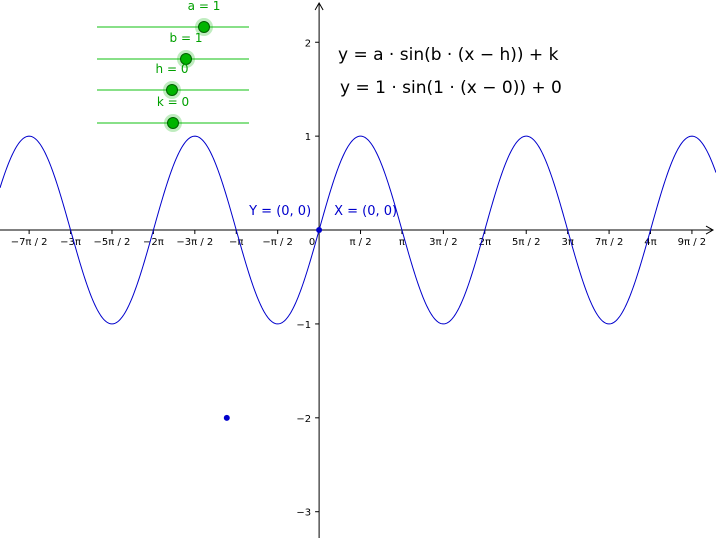 The height and width of the screenshot is (538, 716). I want to click on x-axis-arrow, so click(710, 230).